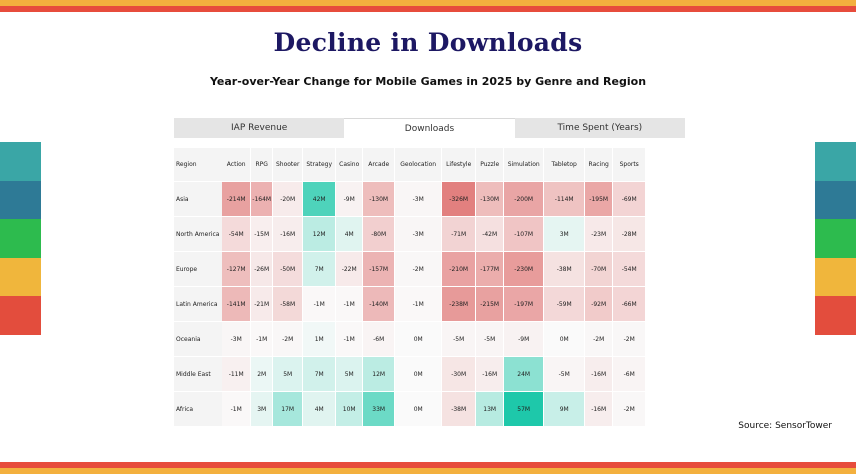 Image resolution: width=856 pixels, height=474 pixels. I want to click on heatmap-cell: -21M, so click(262, 304).